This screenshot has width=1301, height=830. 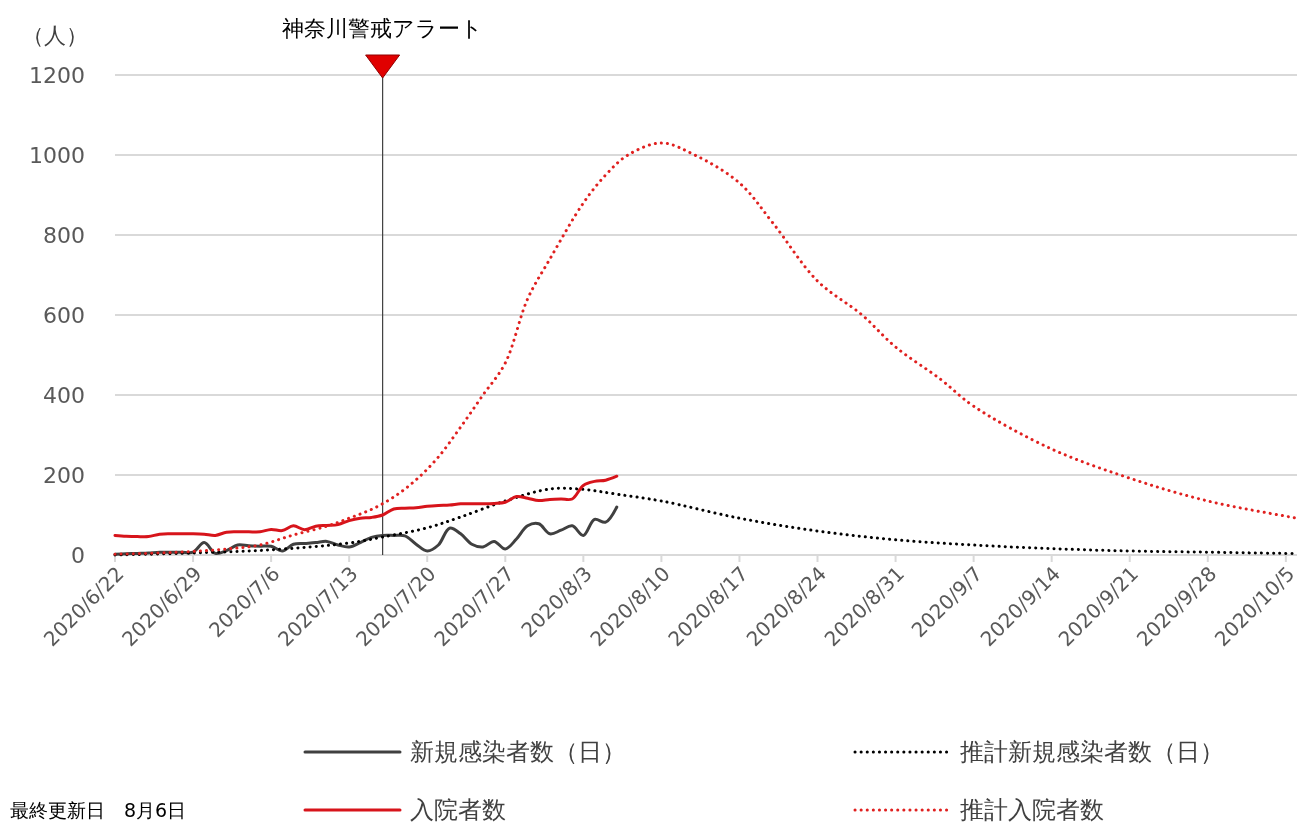 I want to click on y-axis-title: （人）, so click(x=55, y=35).